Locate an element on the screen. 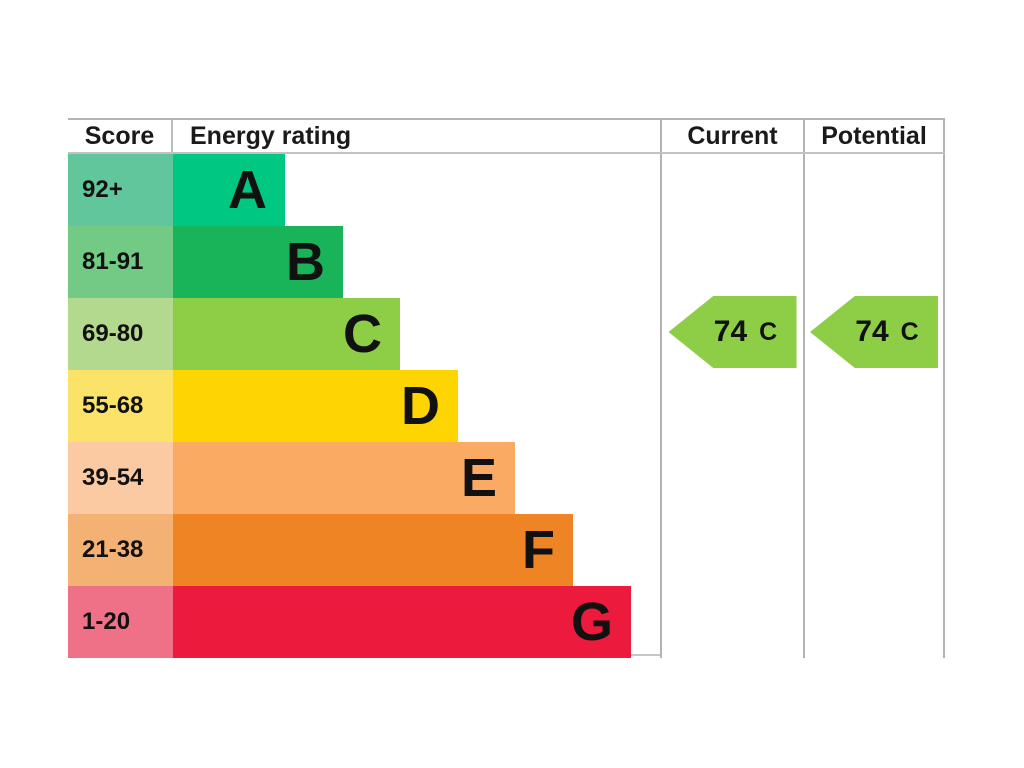 This screenshot has width=1024, height=768. score-range-c: 69-80 is located at coordinates (120, 334).